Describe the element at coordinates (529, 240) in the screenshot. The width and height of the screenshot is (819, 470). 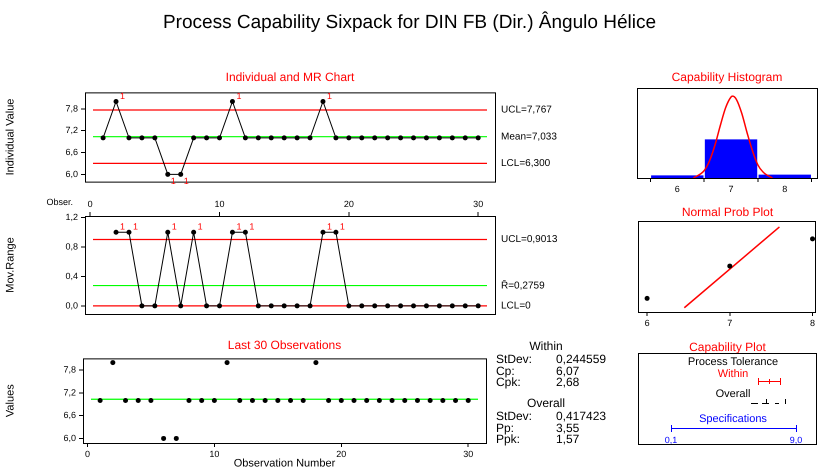
I see `ref-line-label: UCL=0,9013` at that location.